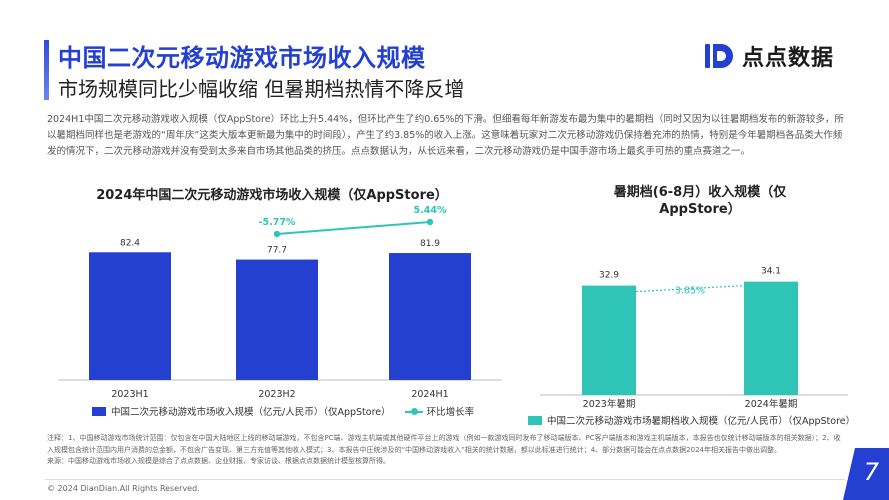 This screenshot has width=889, height=500. I want to click on footer-divider, so click(445, 479).